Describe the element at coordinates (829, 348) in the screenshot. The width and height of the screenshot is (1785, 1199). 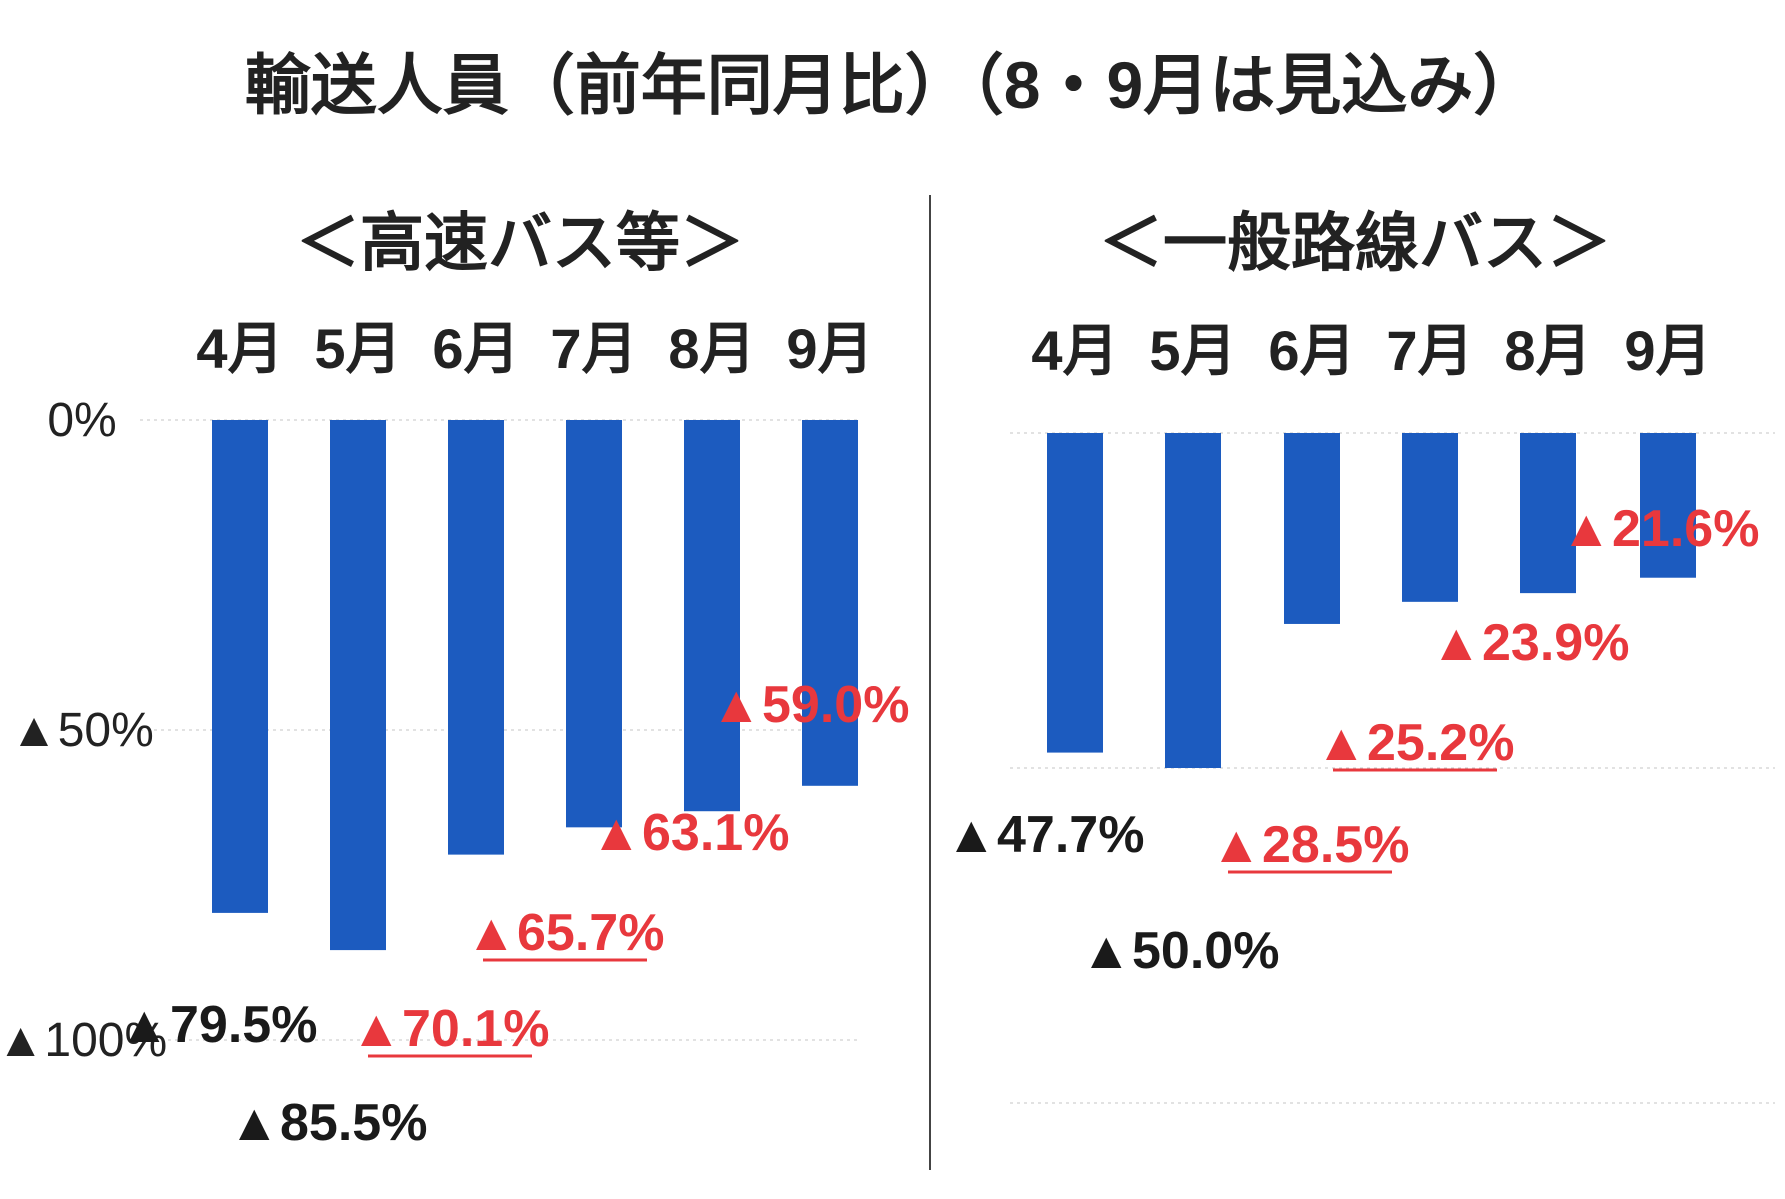
I see `month-label-1-6: 9月` at that location.